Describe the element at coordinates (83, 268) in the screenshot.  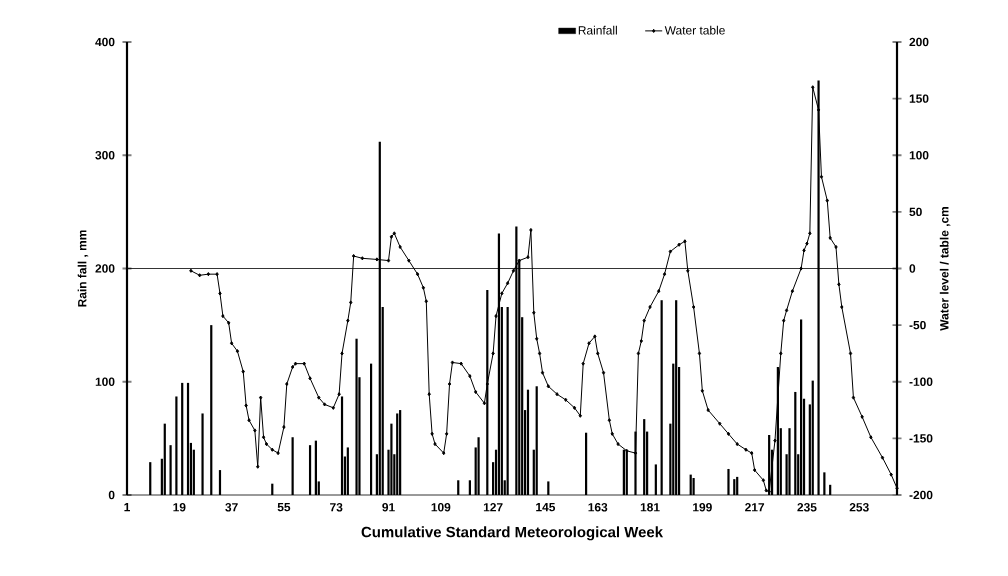
I see `y-axis-title: Rain fall , mm` at that location.